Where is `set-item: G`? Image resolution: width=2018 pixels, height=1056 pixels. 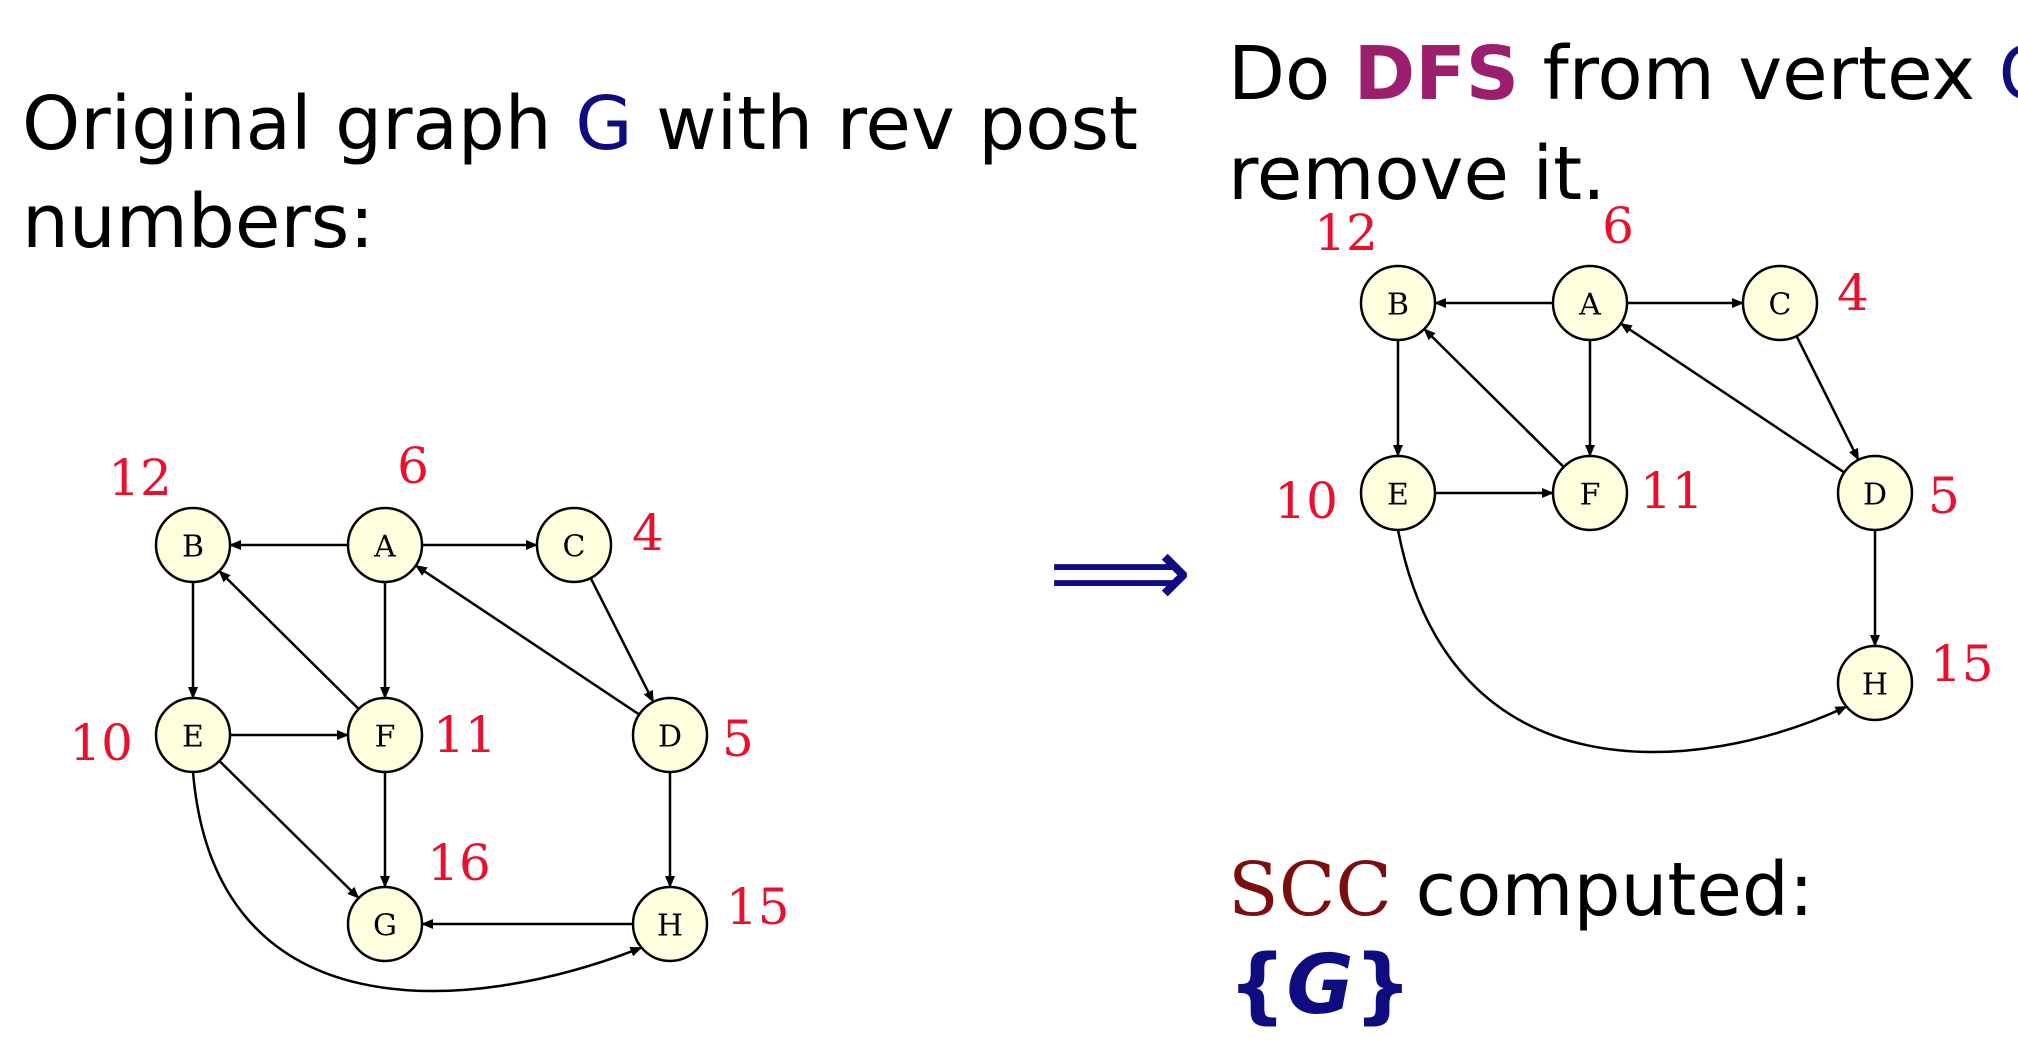 set-item: G is located at coordinates (1320, 985).